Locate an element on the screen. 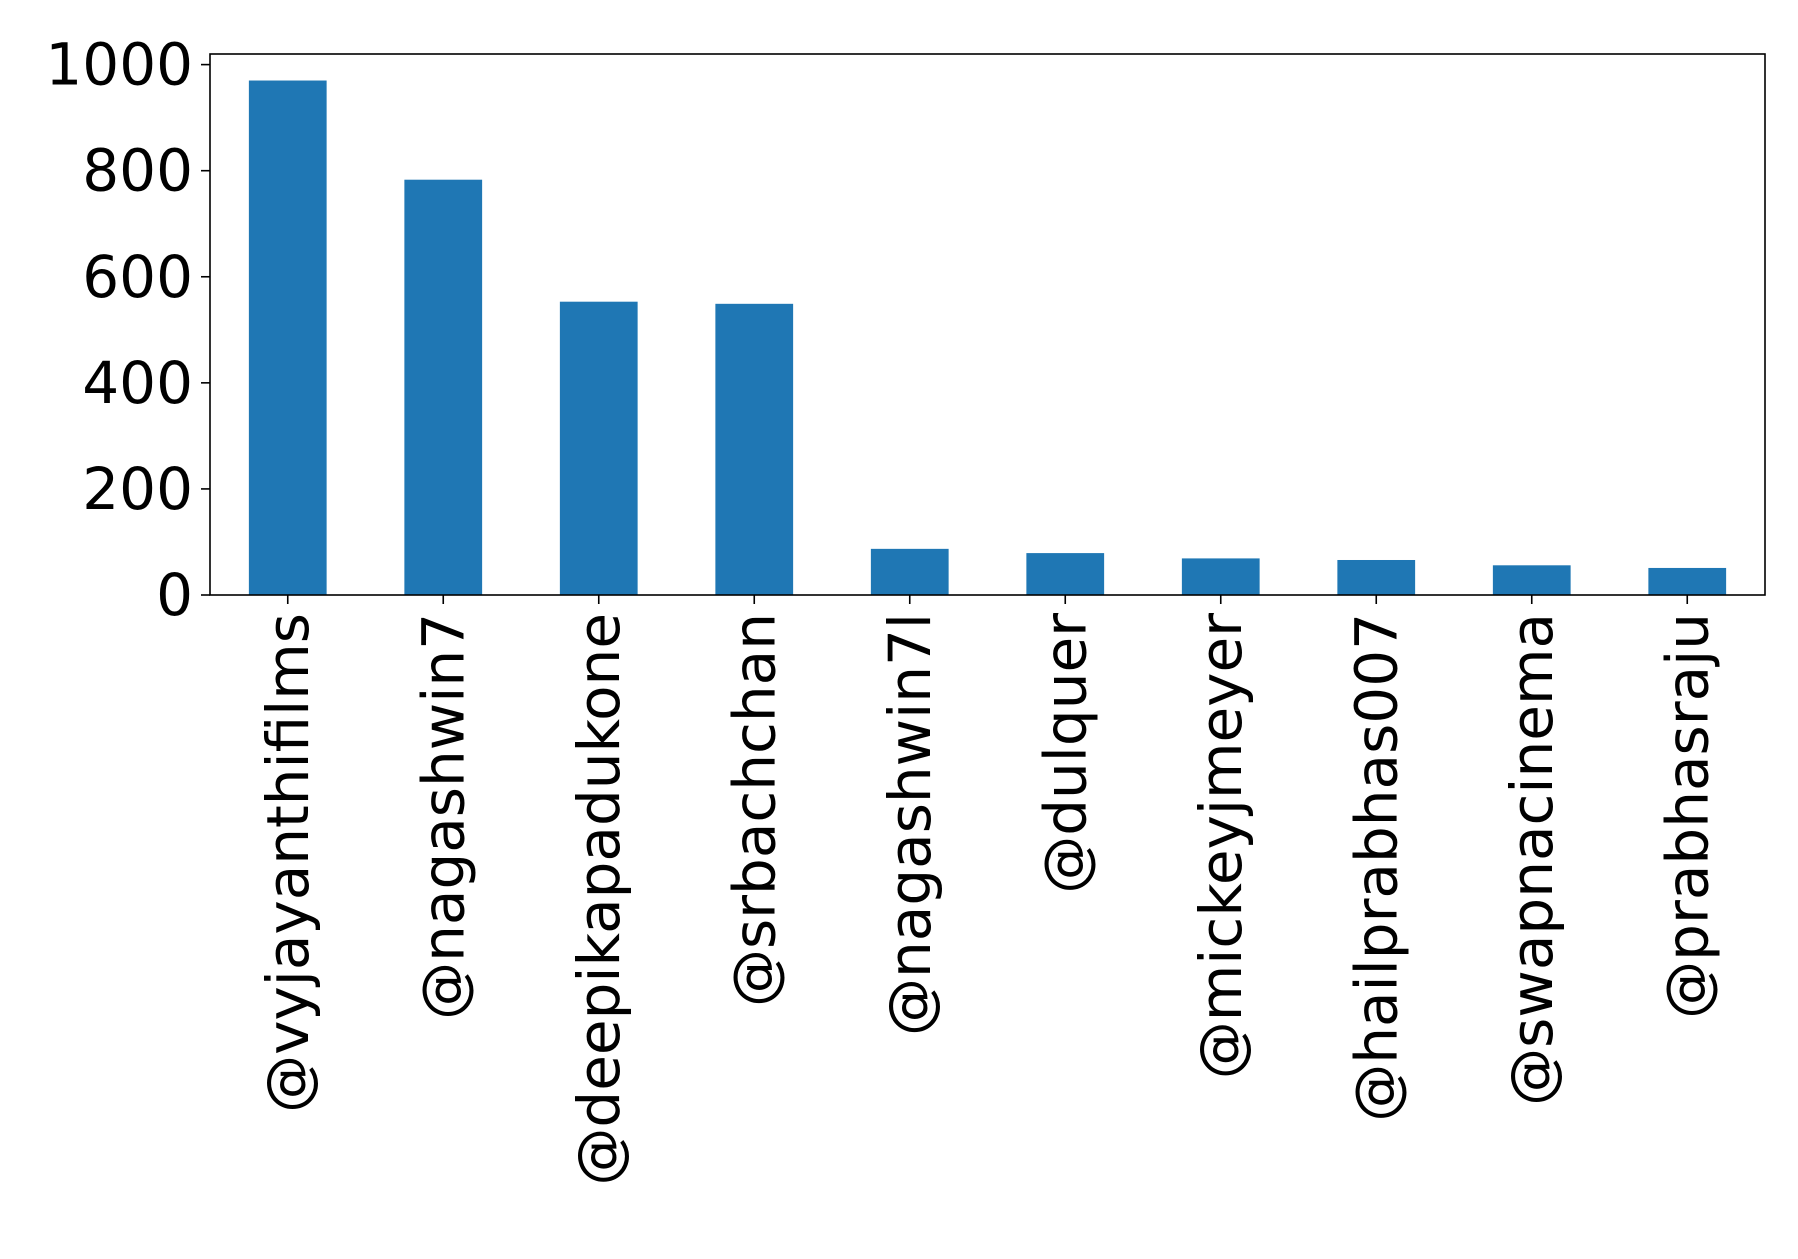 This screenshot has height=1259, width=1798. y-tick-label: 0 is located at coordinates (174, 595).